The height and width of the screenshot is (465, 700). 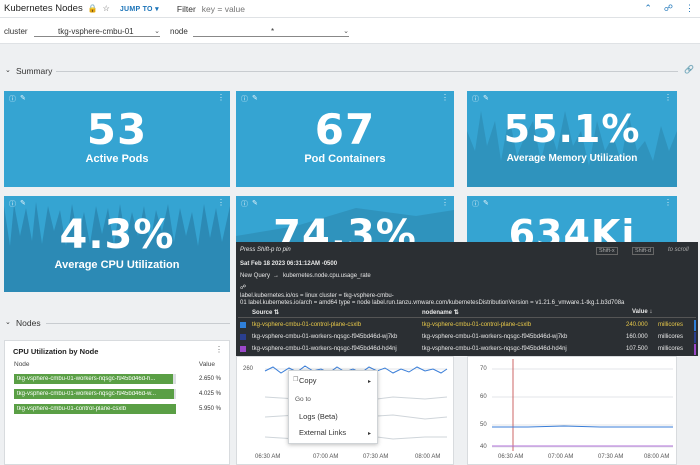 What do you see at coordinates (277, 313) in the screenshot?
I see `sort-icon: ⇅` at bounding box center [277, 313].